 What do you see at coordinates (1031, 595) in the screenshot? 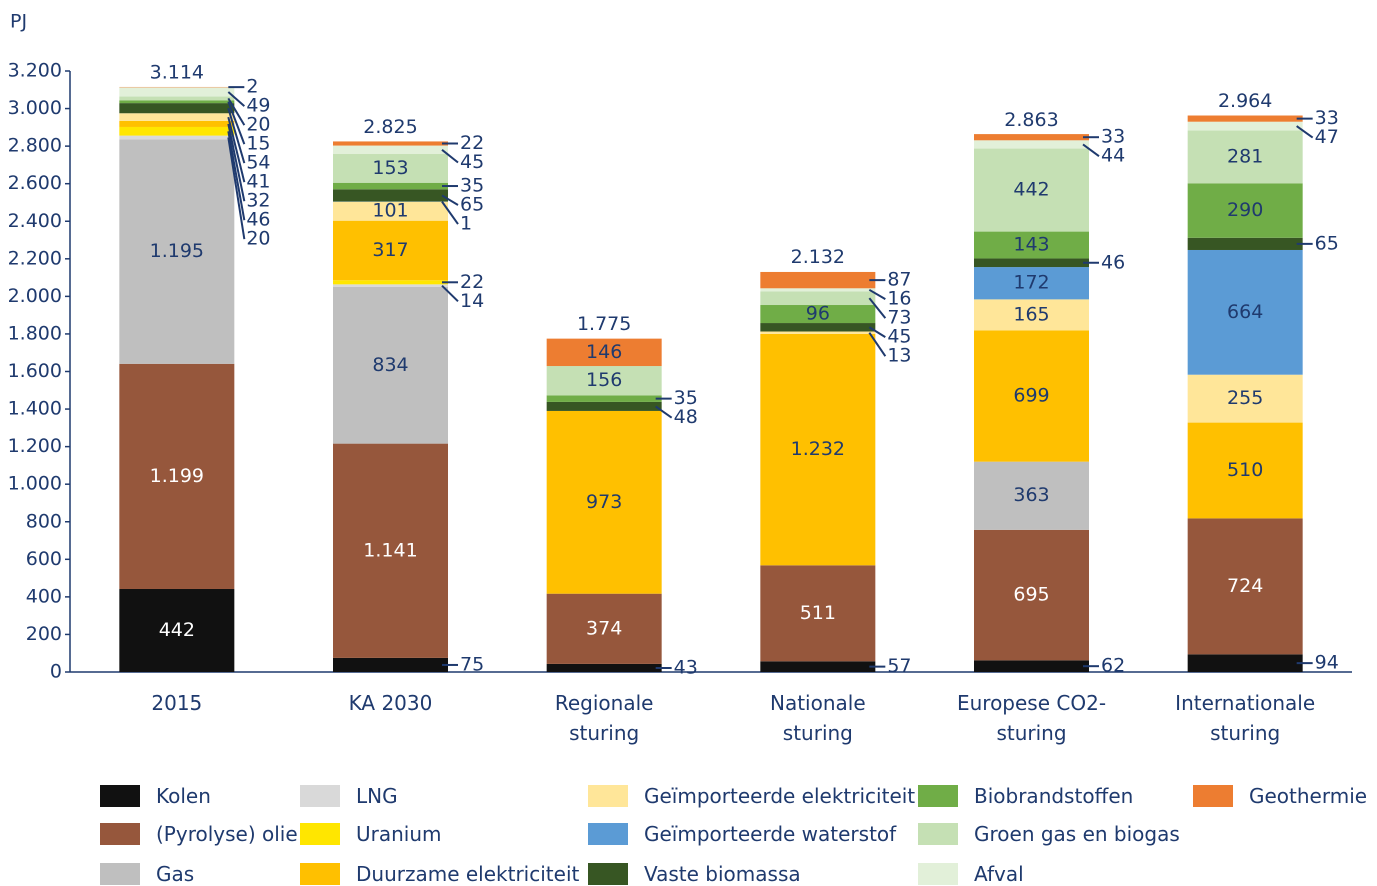
I see `data-label: 695` at bounding box center [1031, 595].